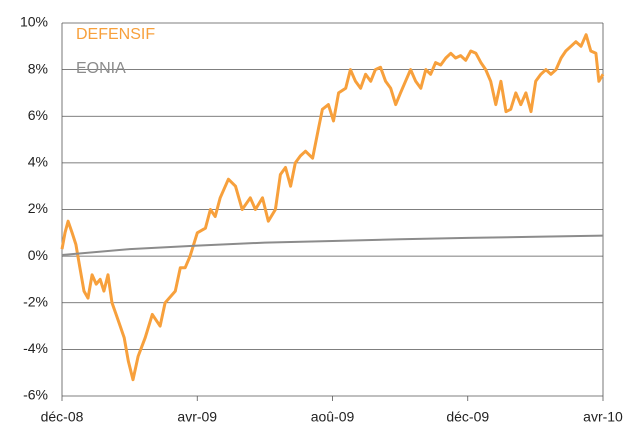 The image size is (630, 430). I want to click on y-tick-label: 8%, so click(38, 68).